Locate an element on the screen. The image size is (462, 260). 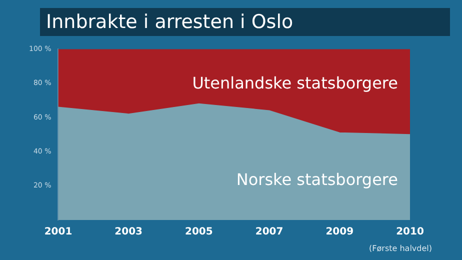
x-tick-label: 2010 is located at coordinates (410, 232).